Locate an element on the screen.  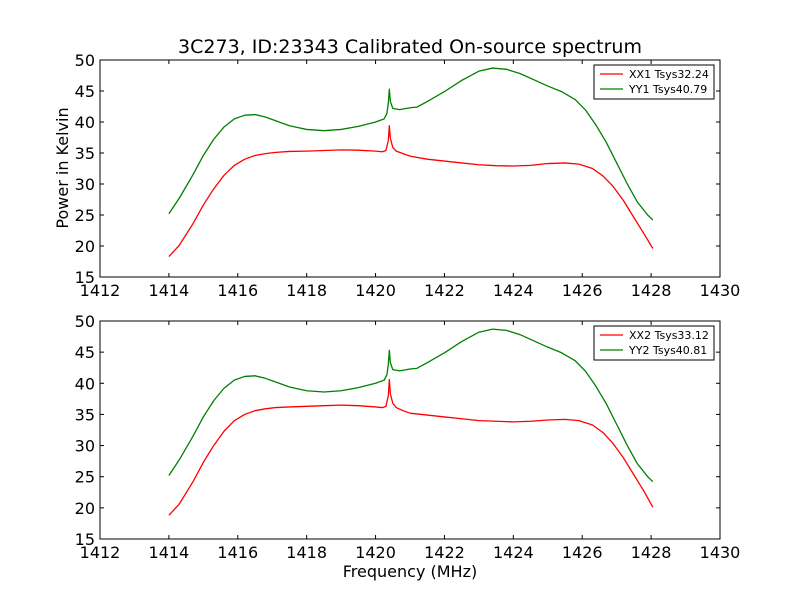
bottom-x-tick-label: 1430 is located at coordinates (720, 552).